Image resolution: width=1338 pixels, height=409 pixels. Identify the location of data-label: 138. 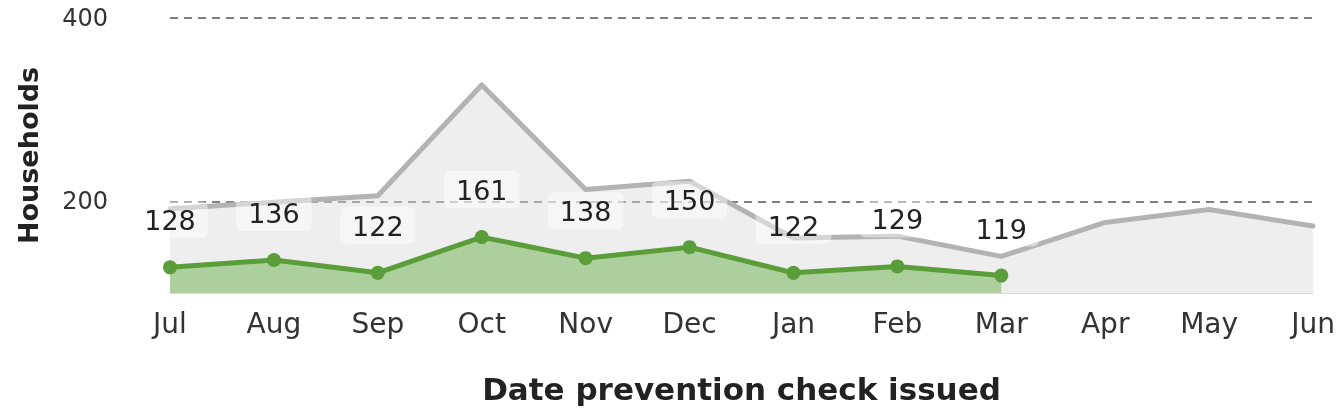
(585, 212).